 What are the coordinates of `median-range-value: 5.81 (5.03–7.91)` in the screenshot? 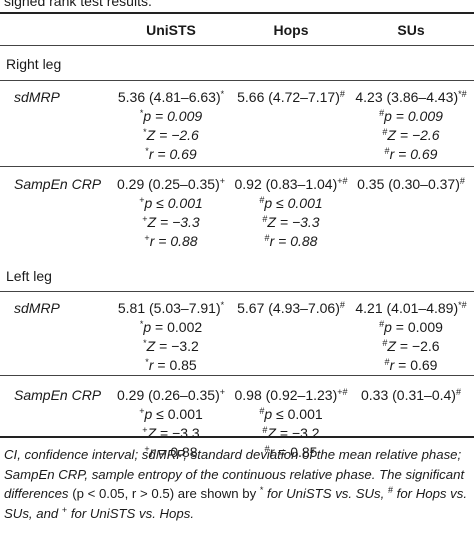 It's located at (169, 308).